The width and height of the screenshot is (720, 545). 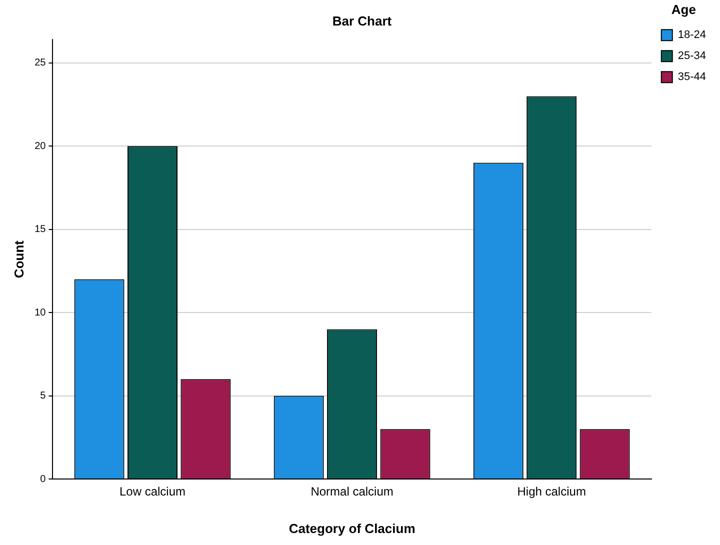 I want to click on x-axis-title: Category of Clacium, so click(x=352, y=528).